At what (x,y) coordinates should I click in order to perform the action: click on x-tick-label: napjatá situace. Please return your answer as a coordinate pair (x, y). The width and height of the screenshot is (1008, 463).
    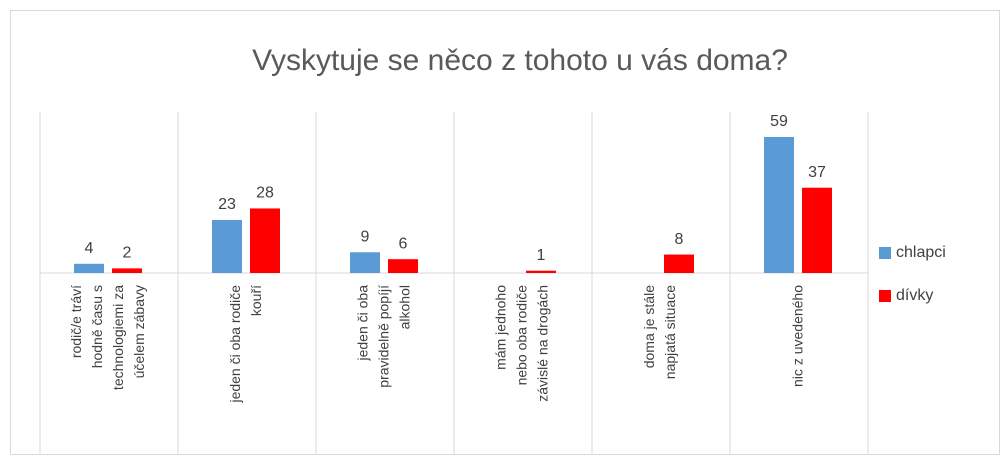
    Looking at the image, I should click on (670, 332).